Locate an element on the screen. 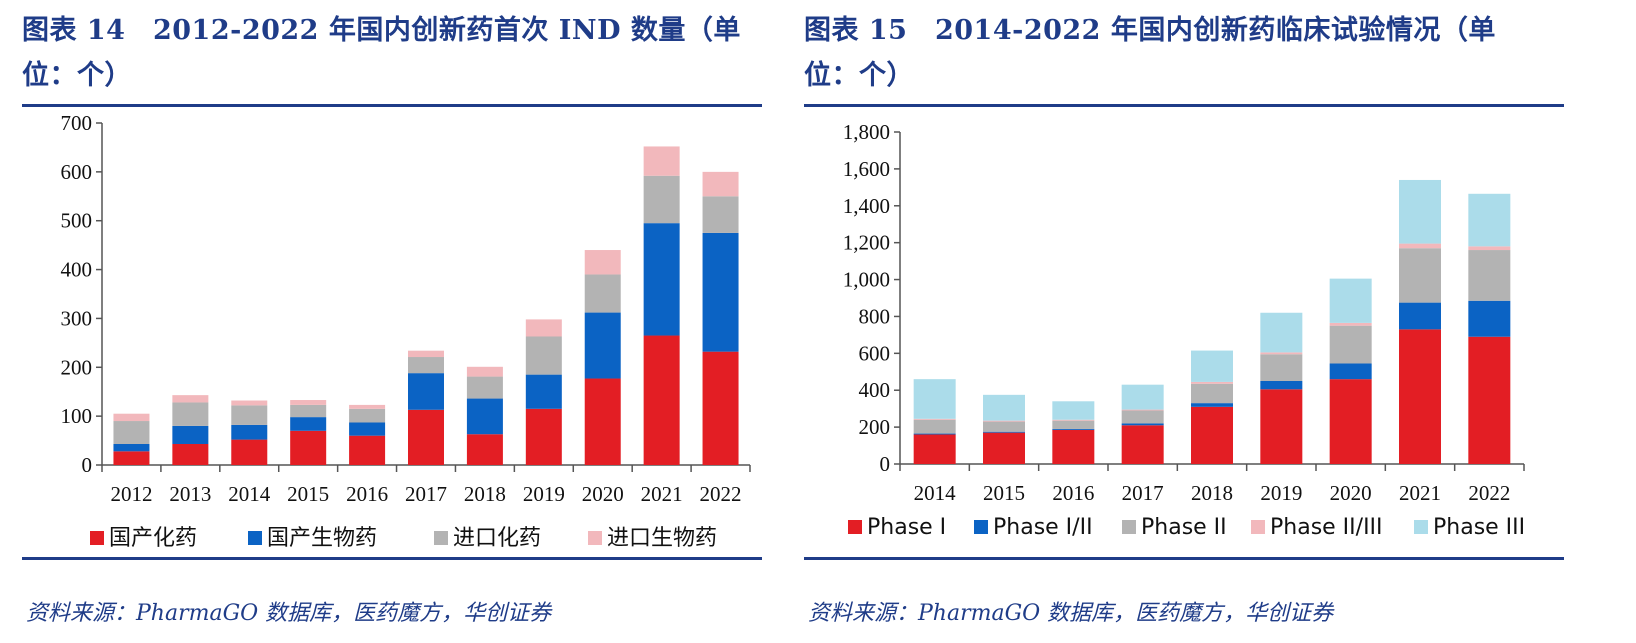 The image size is (1636, 643). ind-chart-bar-2017-国产生物药 is located at coordinates (426, 391).